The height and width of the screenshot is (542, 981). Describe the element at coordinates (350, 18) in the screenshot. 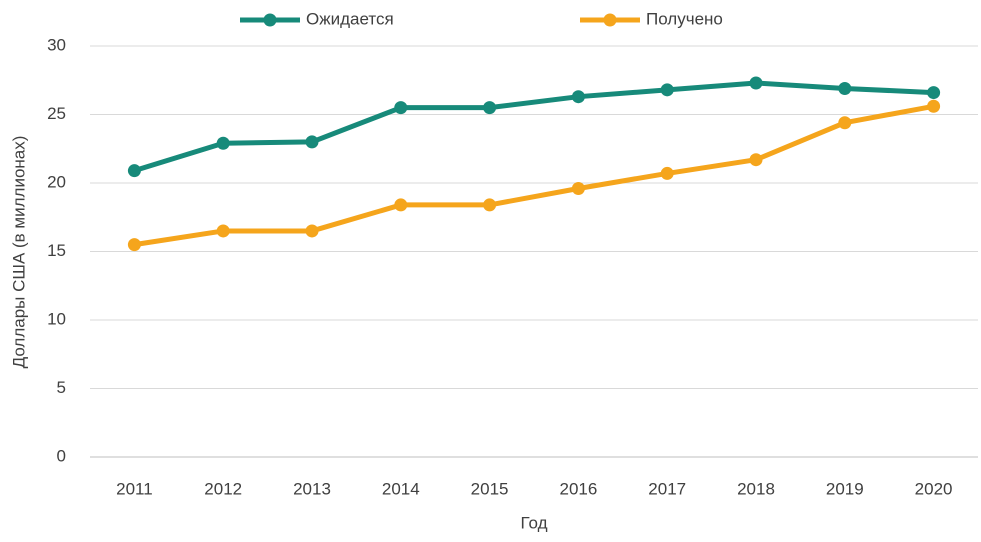

I see `legend-label: Ожидается` at that location.